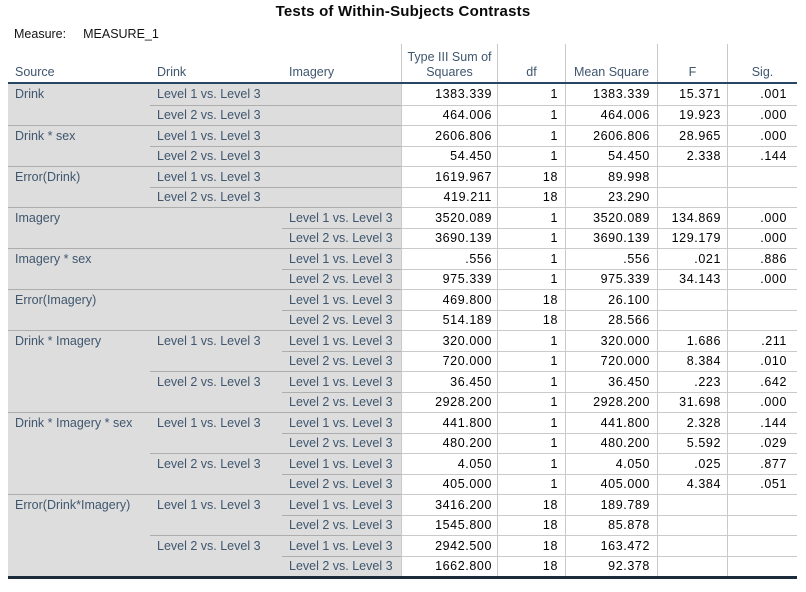  I want to click on column-header-f: F, so click(692, 63).